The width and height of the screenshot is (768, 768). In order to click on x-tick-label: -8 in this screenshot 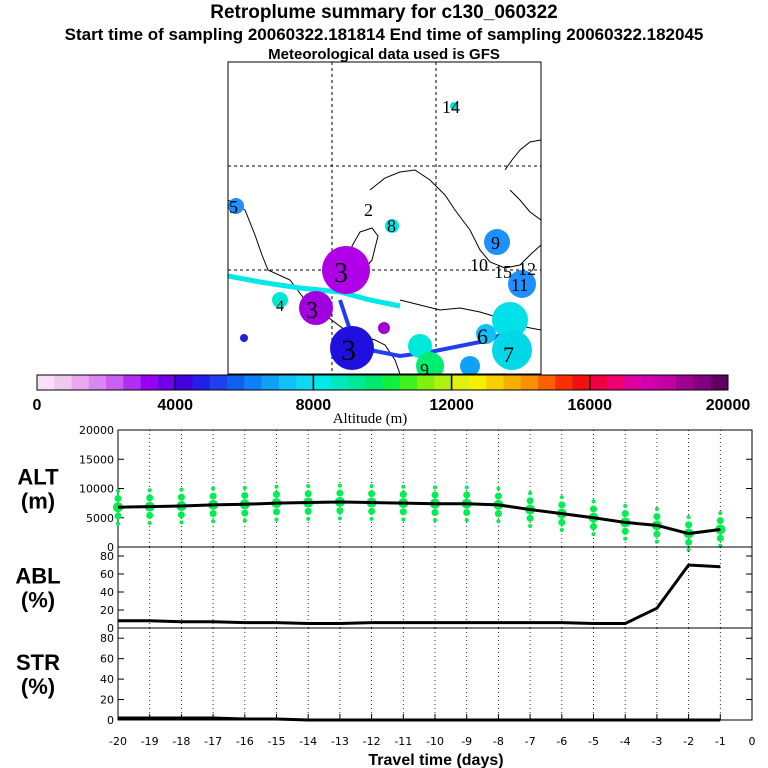, I will do `click(498, 741)`.